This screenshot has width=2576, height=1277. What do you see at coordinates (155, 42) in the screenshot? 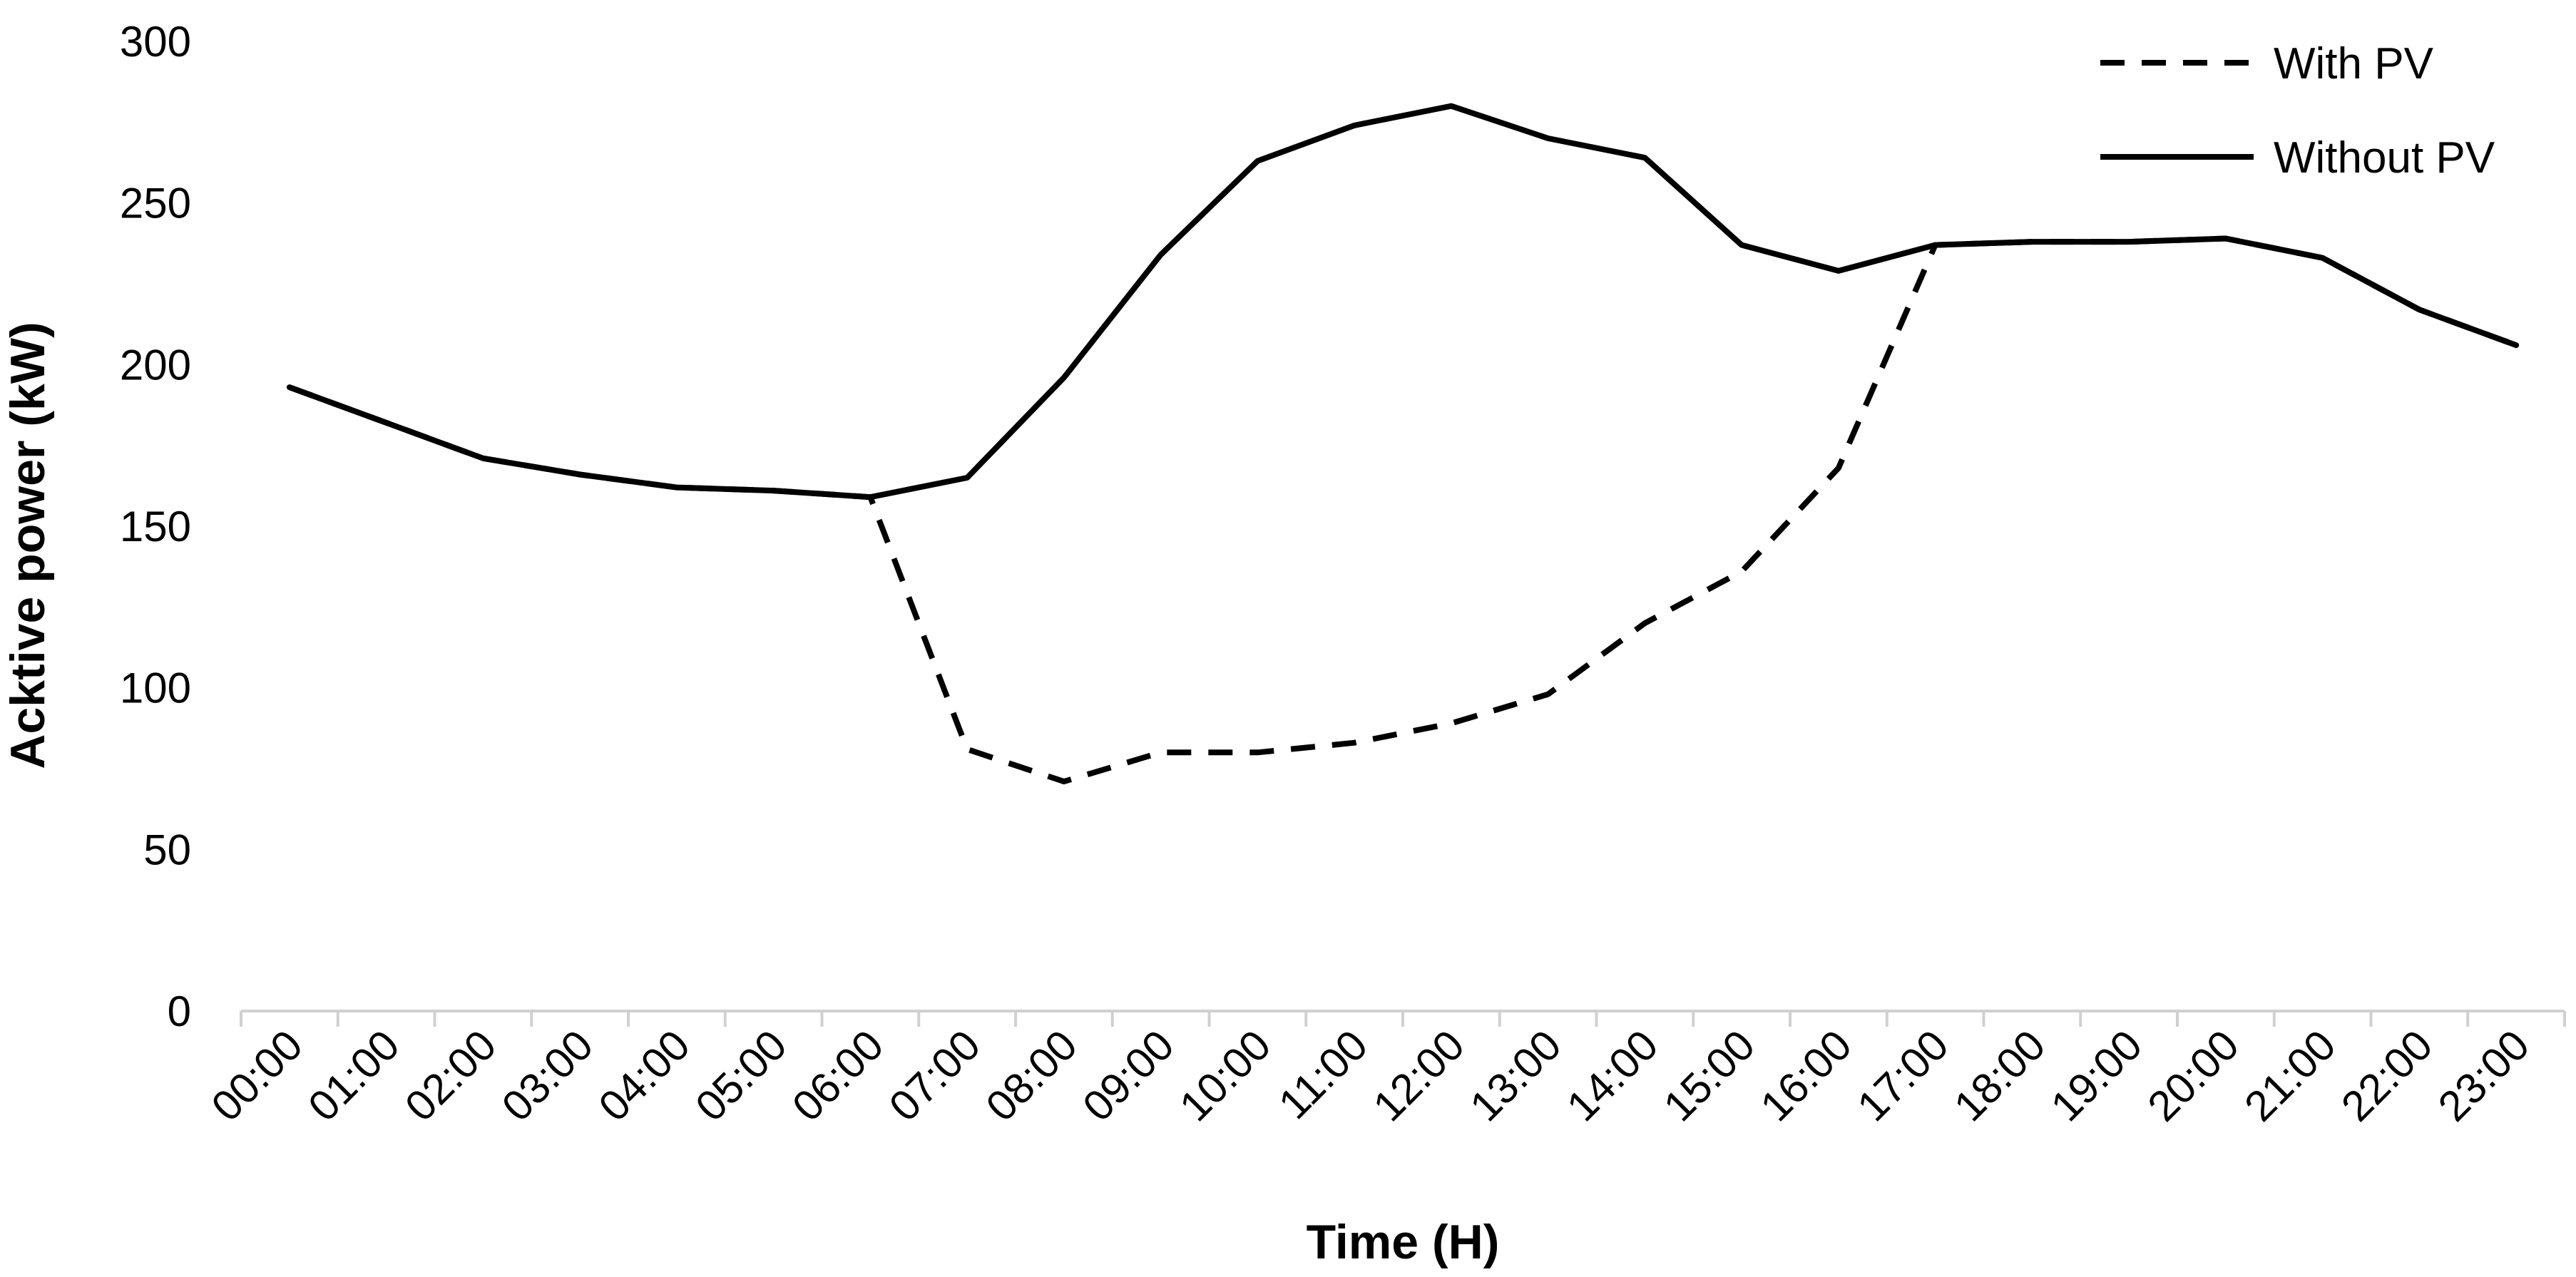
I see `y-tick-label: 300` at bounding box center [155, 42].